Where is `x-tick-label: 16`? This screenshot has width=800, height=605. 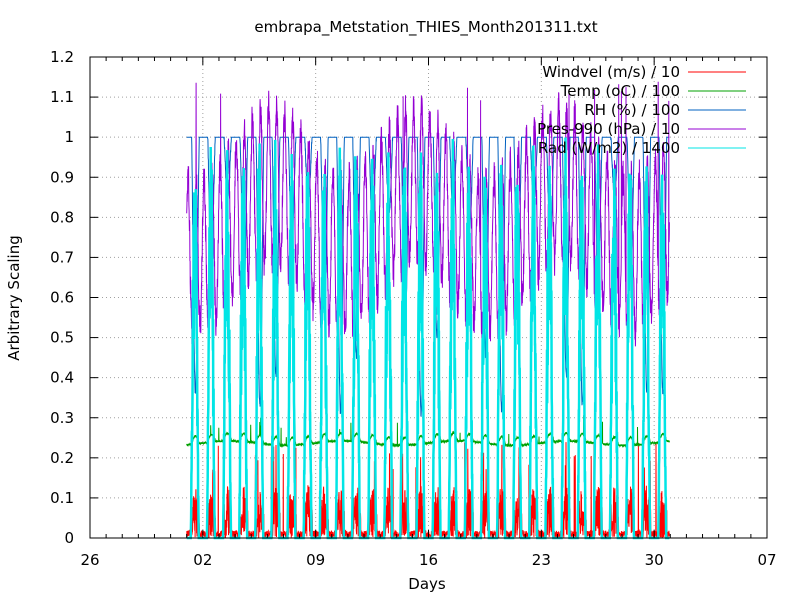 x-tick-label: 16 is located at coordinates (428, 560).